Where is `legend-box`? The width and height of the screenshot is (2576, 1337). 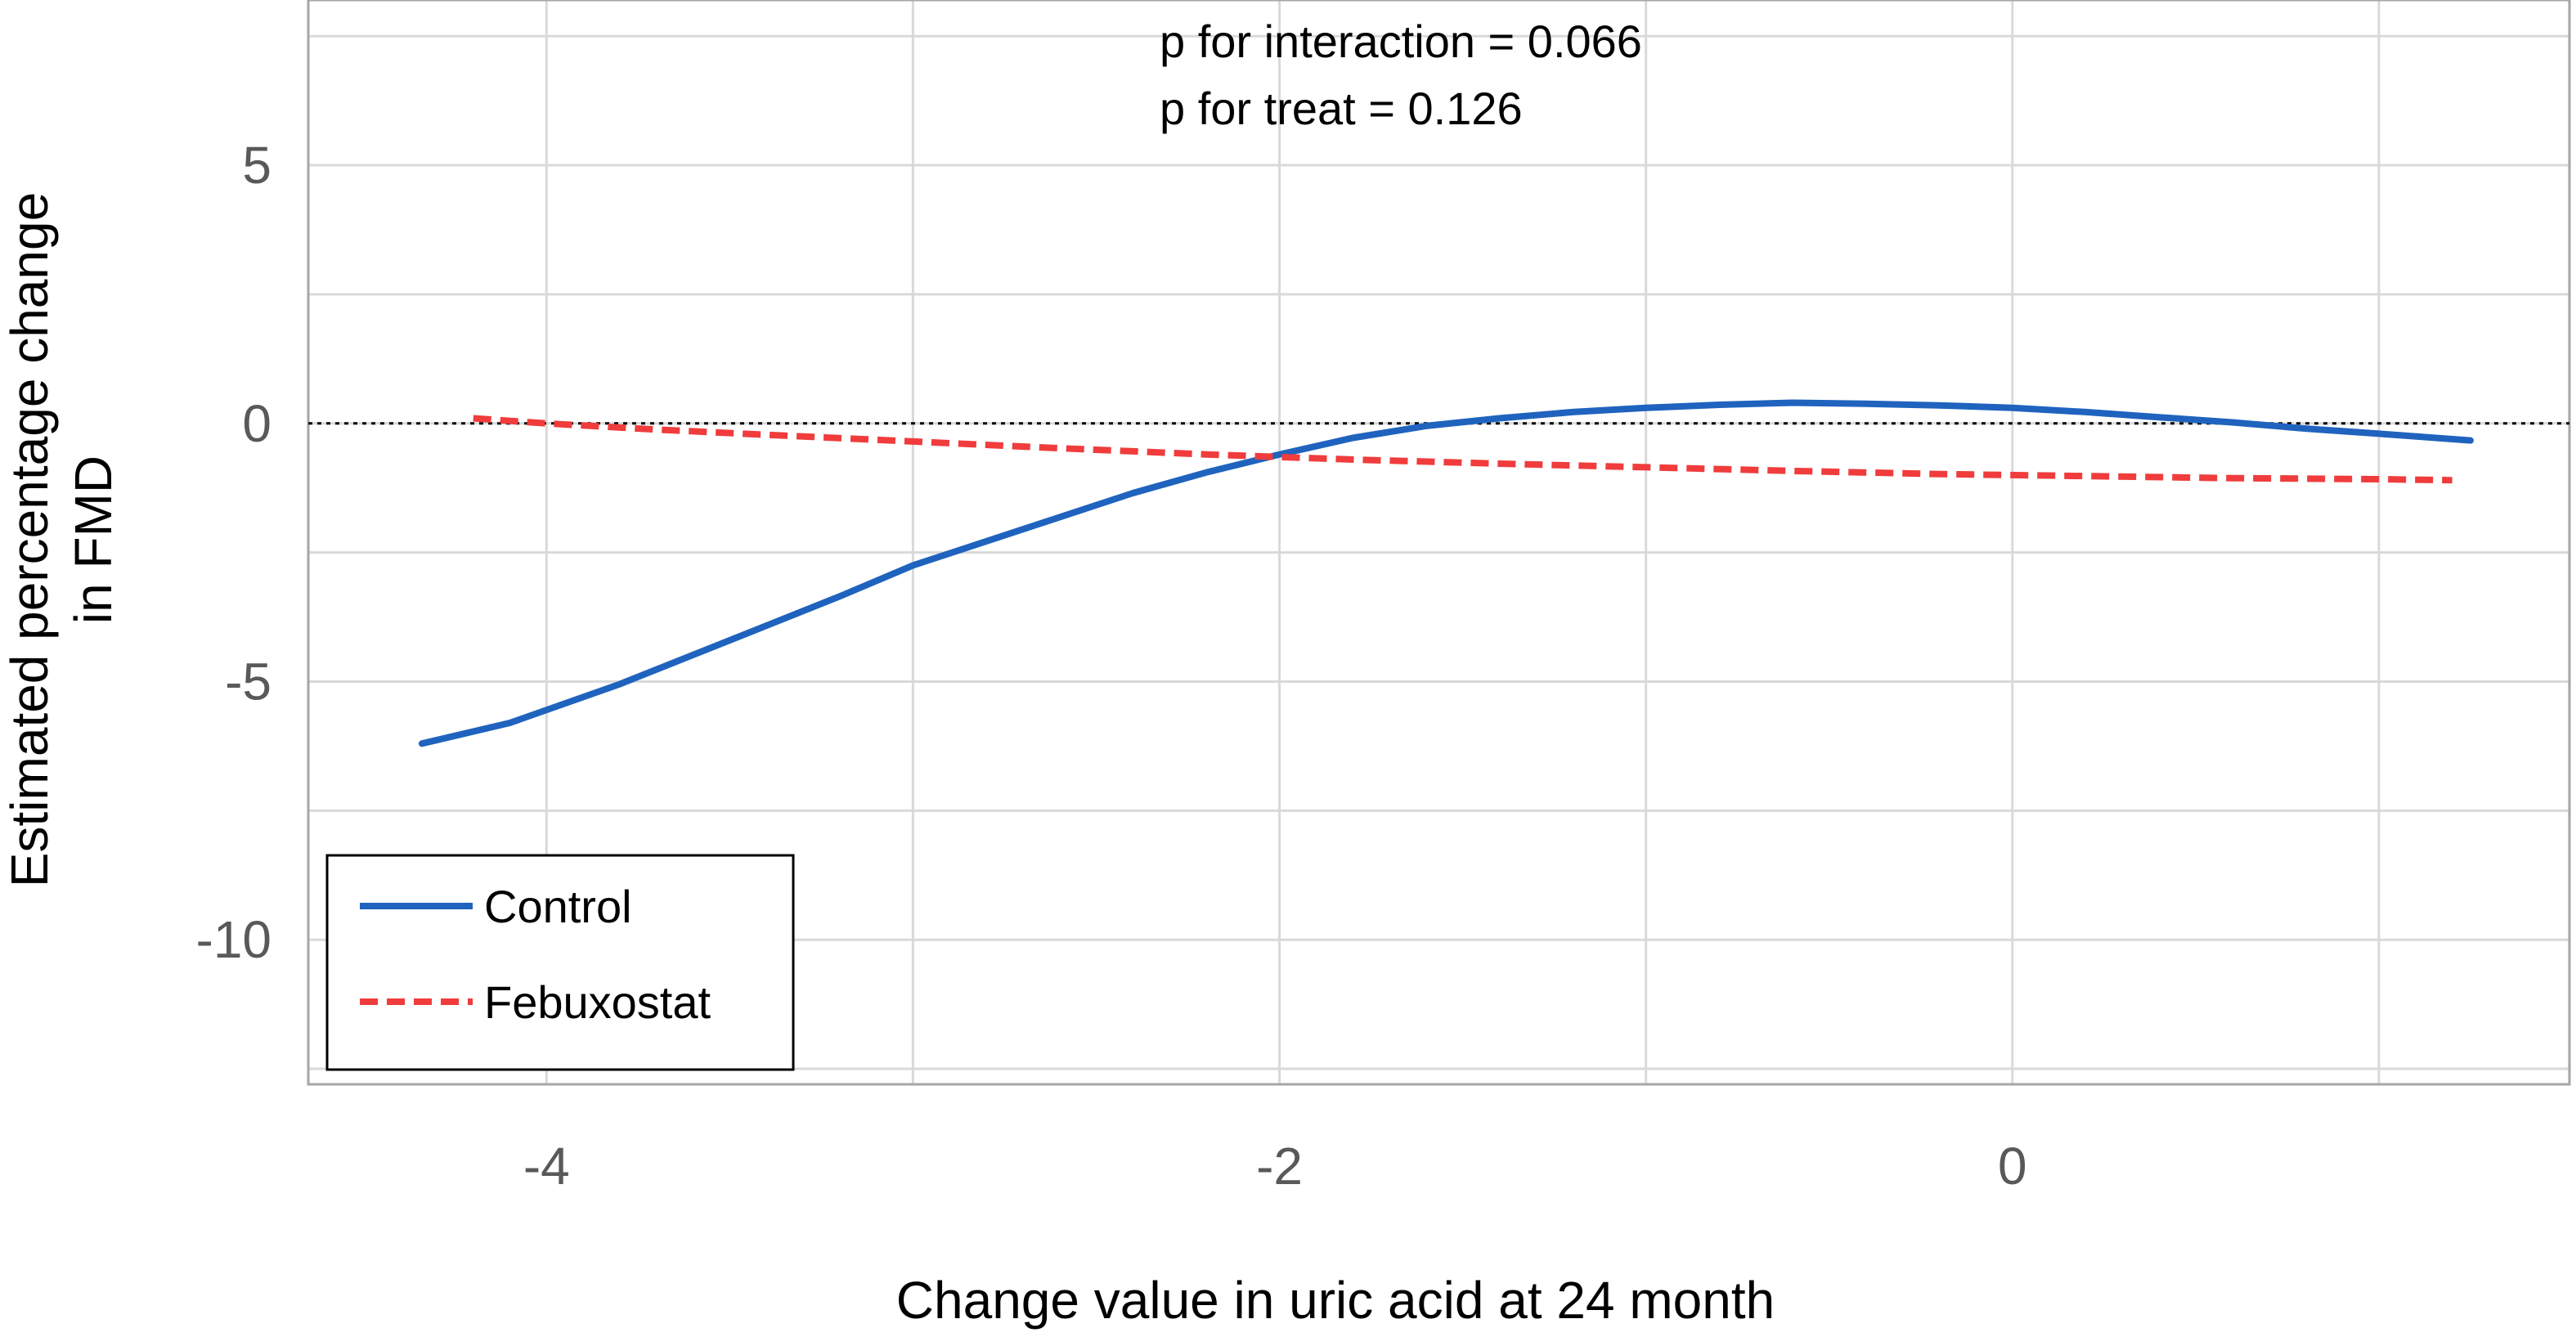
legend-box is located at coordinates (560, 962).